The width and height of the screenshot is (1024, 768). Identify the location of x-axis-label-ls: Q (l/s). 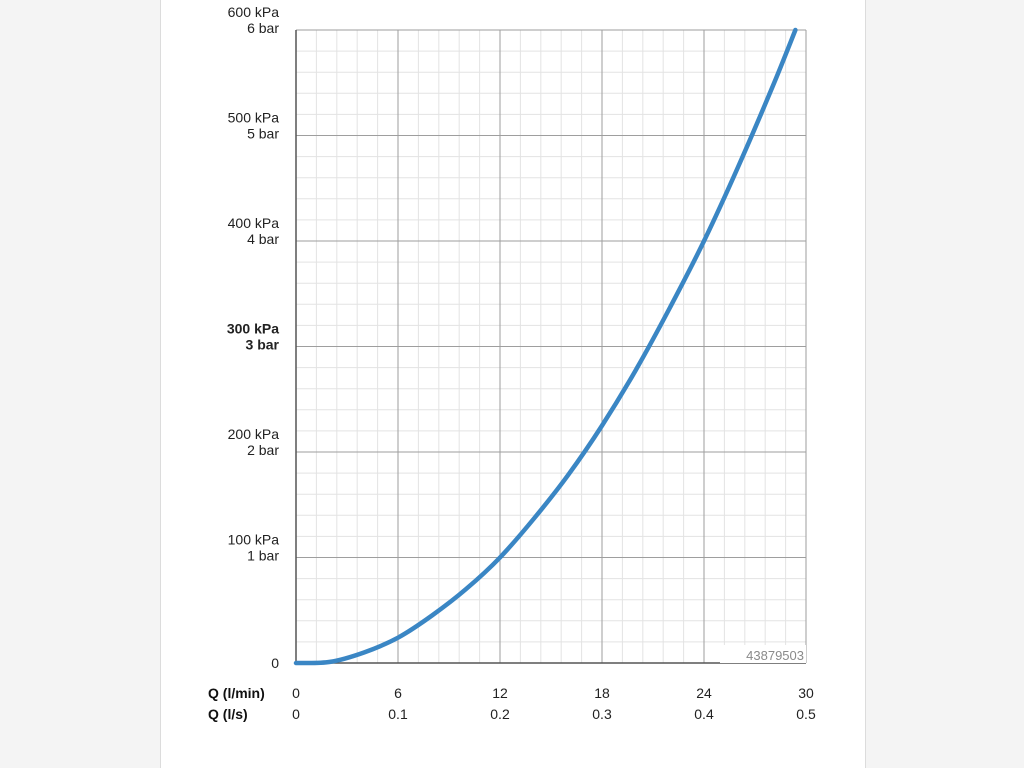
(228, 714).